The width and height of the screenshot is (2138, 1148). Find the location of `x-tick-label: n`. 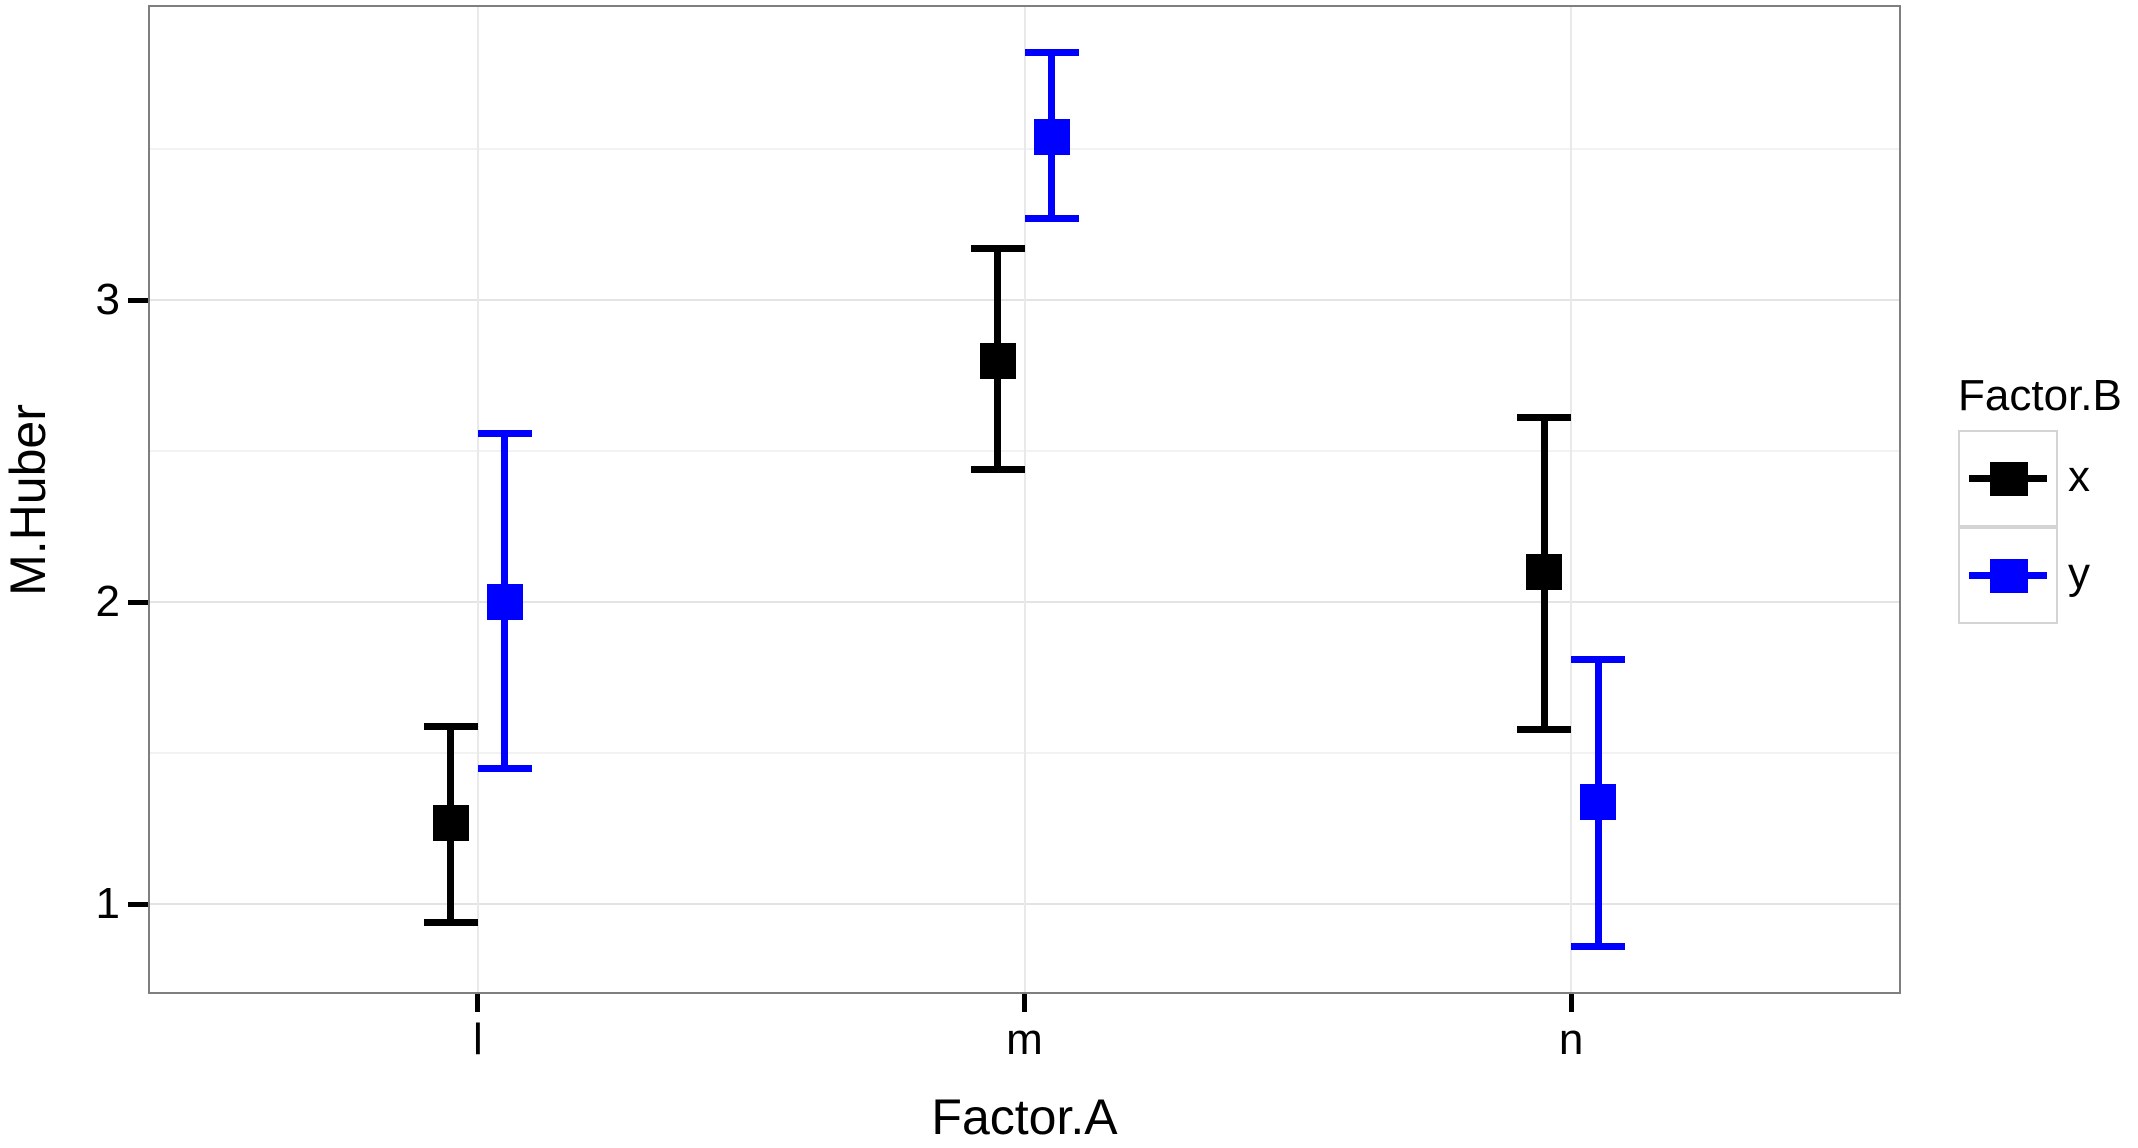

x-tick-label: n is located at coordinates (1571, 1039).